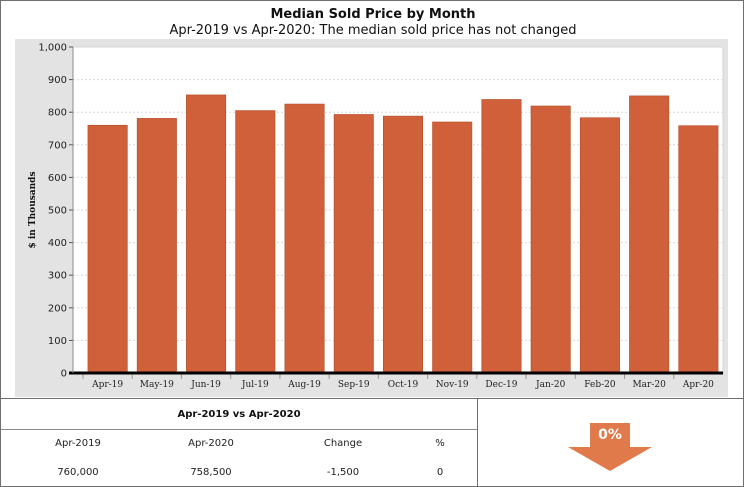 The image size is (744, 487). What do you see at coordinates (211, 472) in the screenshot?
I see `value-apr-2020: 758,500` at bounding box center [211, 472].